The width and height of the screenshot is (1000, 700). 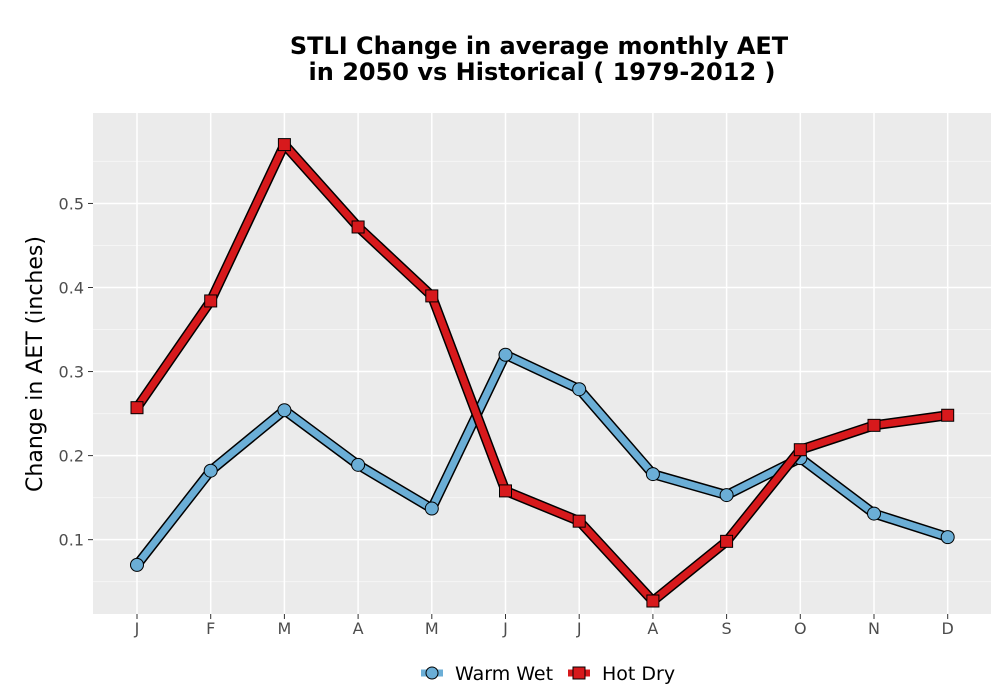 I want to click on legend-marker-warm-wet, so click(x=432, y=673).